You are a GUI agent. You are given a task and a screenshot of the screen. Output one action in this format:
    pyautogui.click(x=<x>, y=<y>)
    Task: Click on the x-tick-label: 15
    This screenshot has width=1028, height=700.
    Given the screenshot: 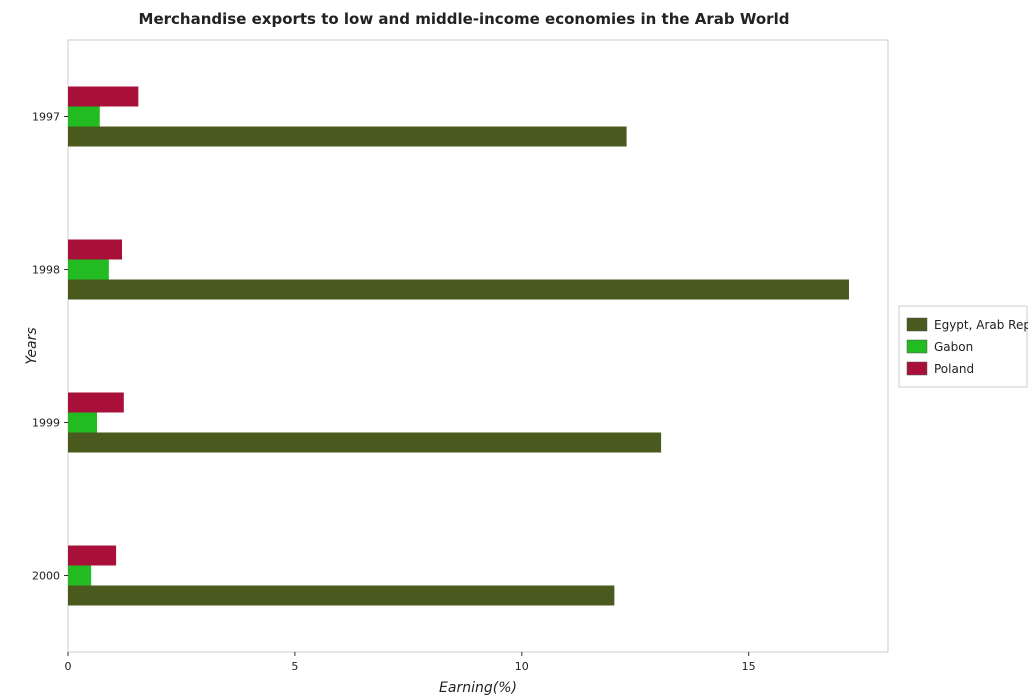 What is the action you would take?
    pyautogui.click(x=749, y=666)
    